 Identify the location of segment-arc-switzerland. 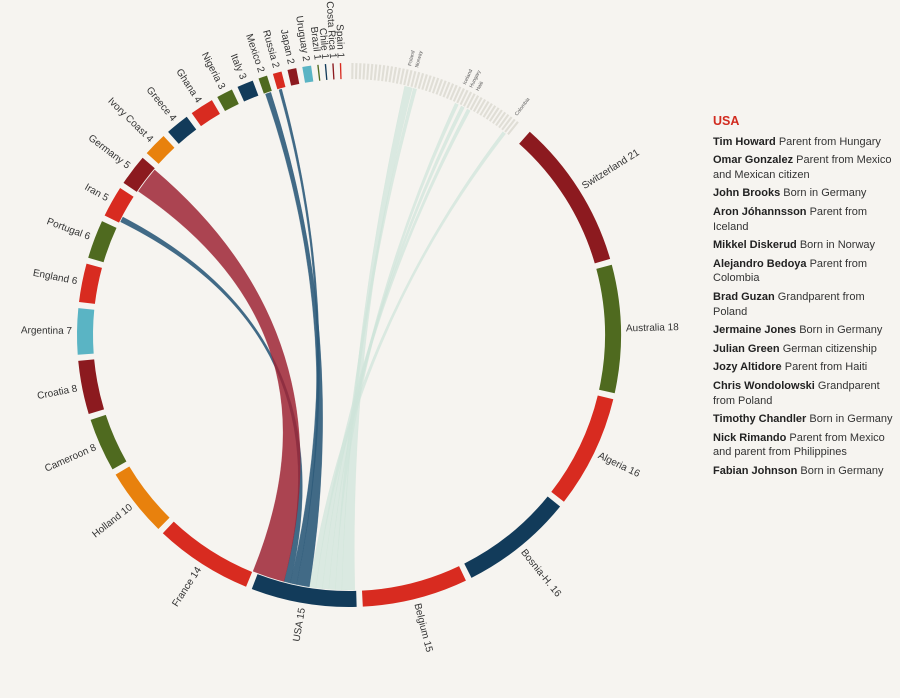
(565, 197).